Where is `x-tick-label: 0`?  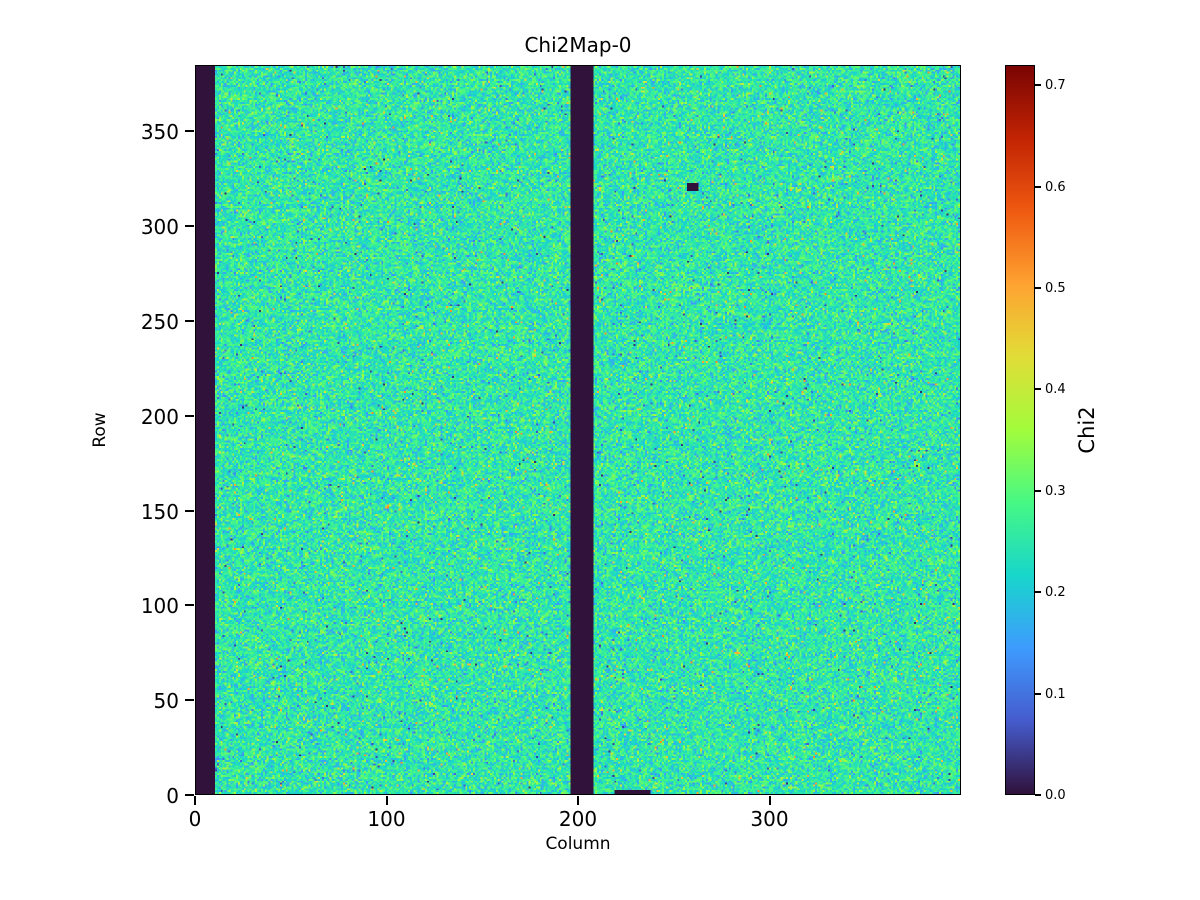
x-tick-label: 0 is located at coordinates (195, 819).